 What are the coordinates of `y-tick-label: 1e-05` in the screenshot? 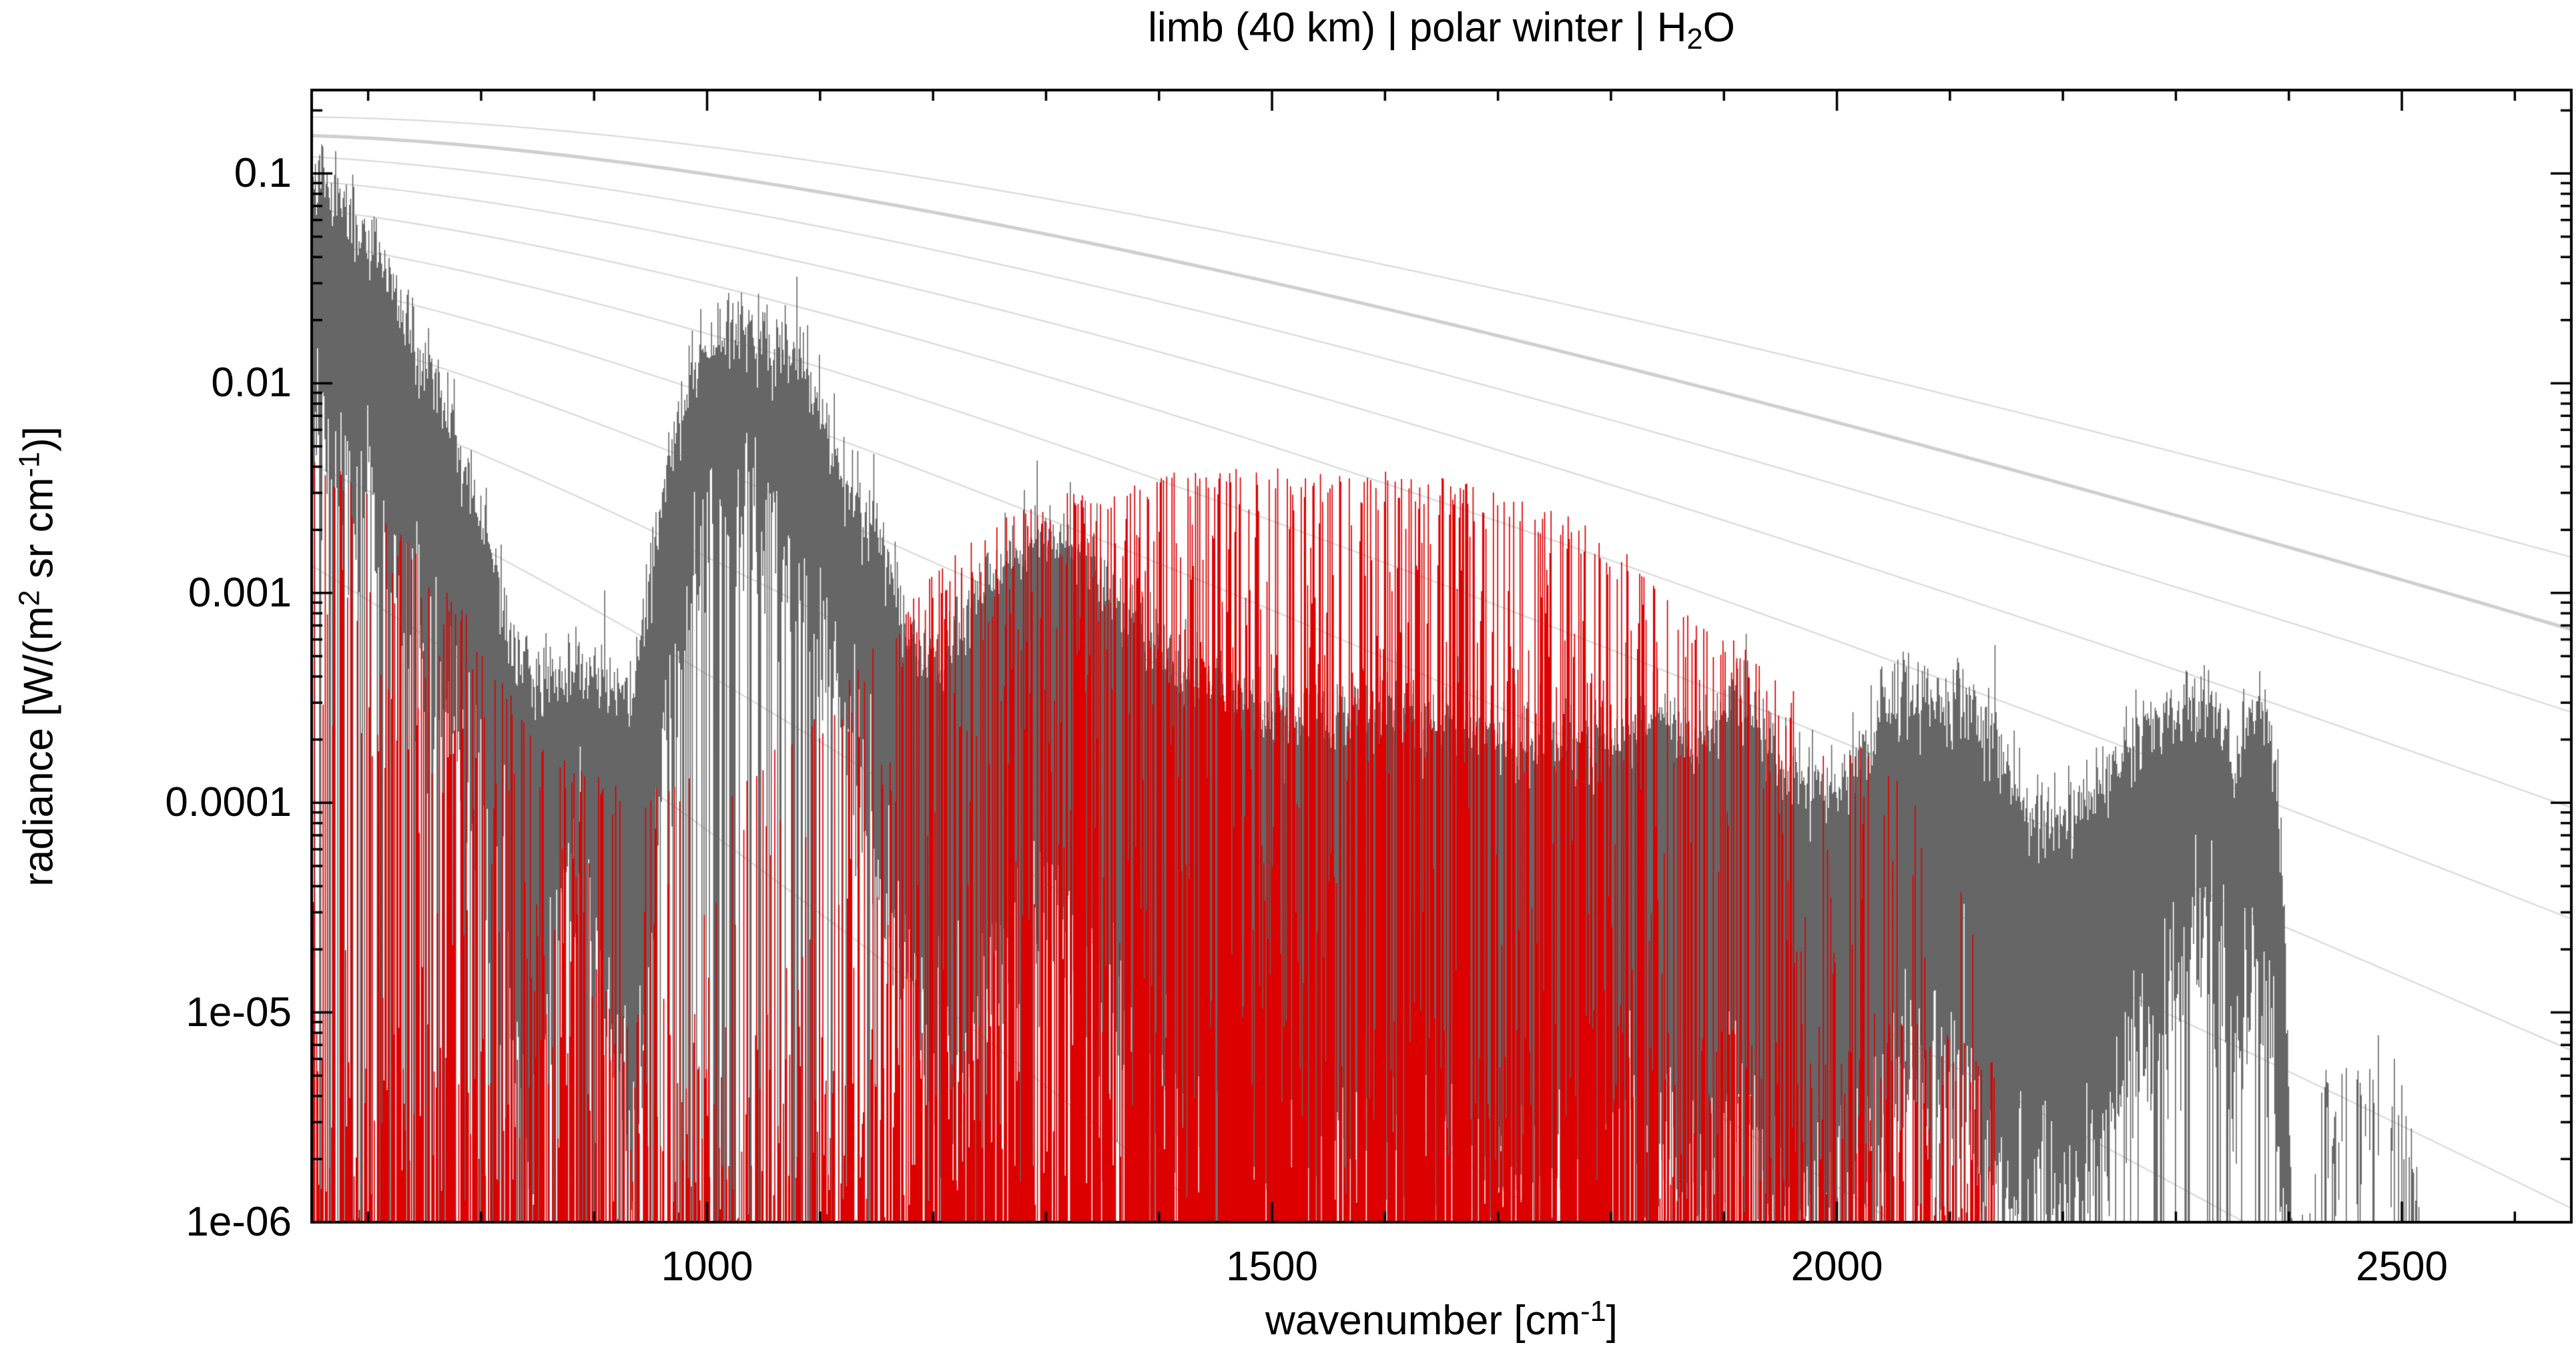 It's located at (239, 1012).